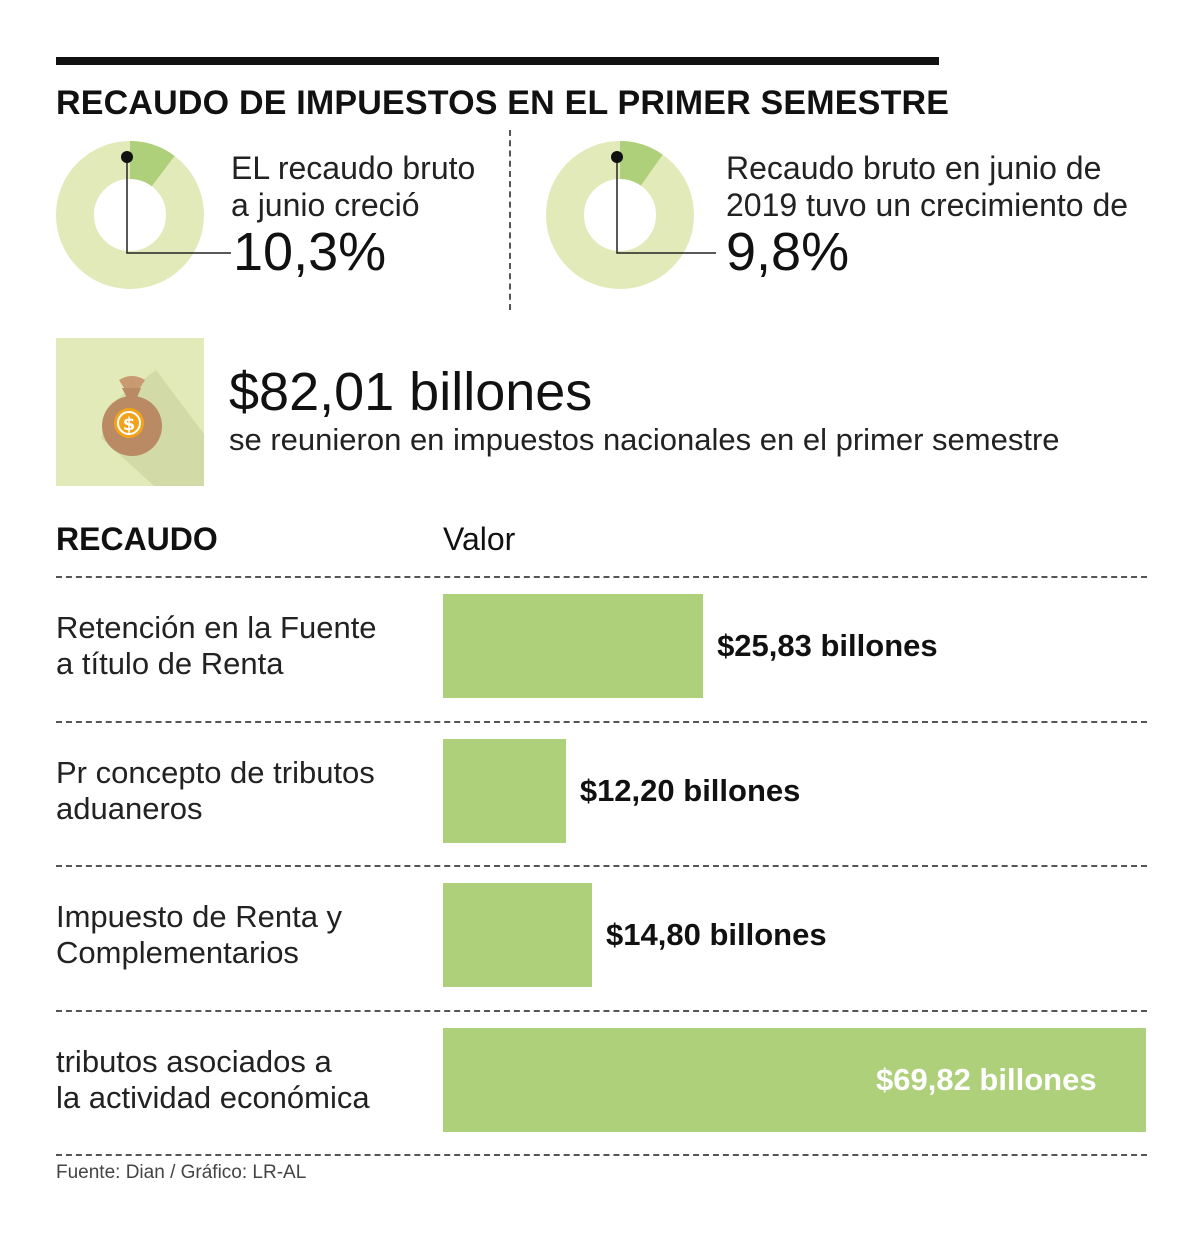  What do you see at coordinates (510, 220) in the screenshot?
I see `stat-divider` at bounding box center [510, 220].